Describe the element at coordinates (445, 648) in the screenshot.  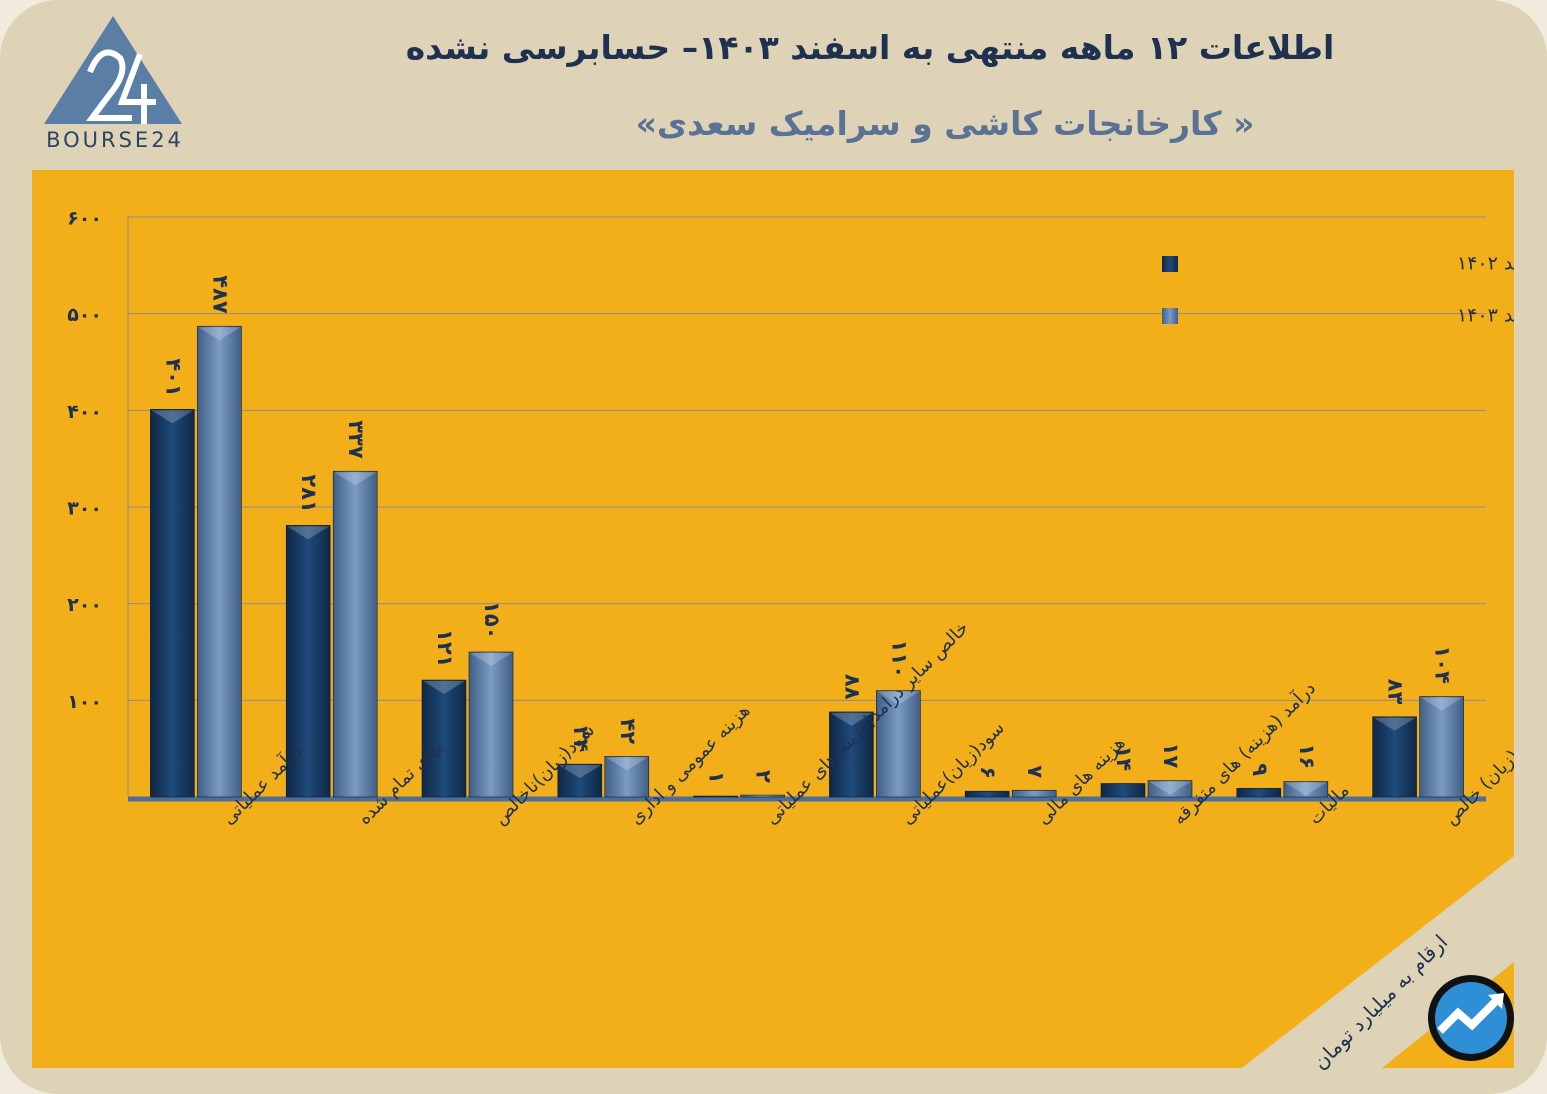
I see `data-label: ۱۲۱` at that location.